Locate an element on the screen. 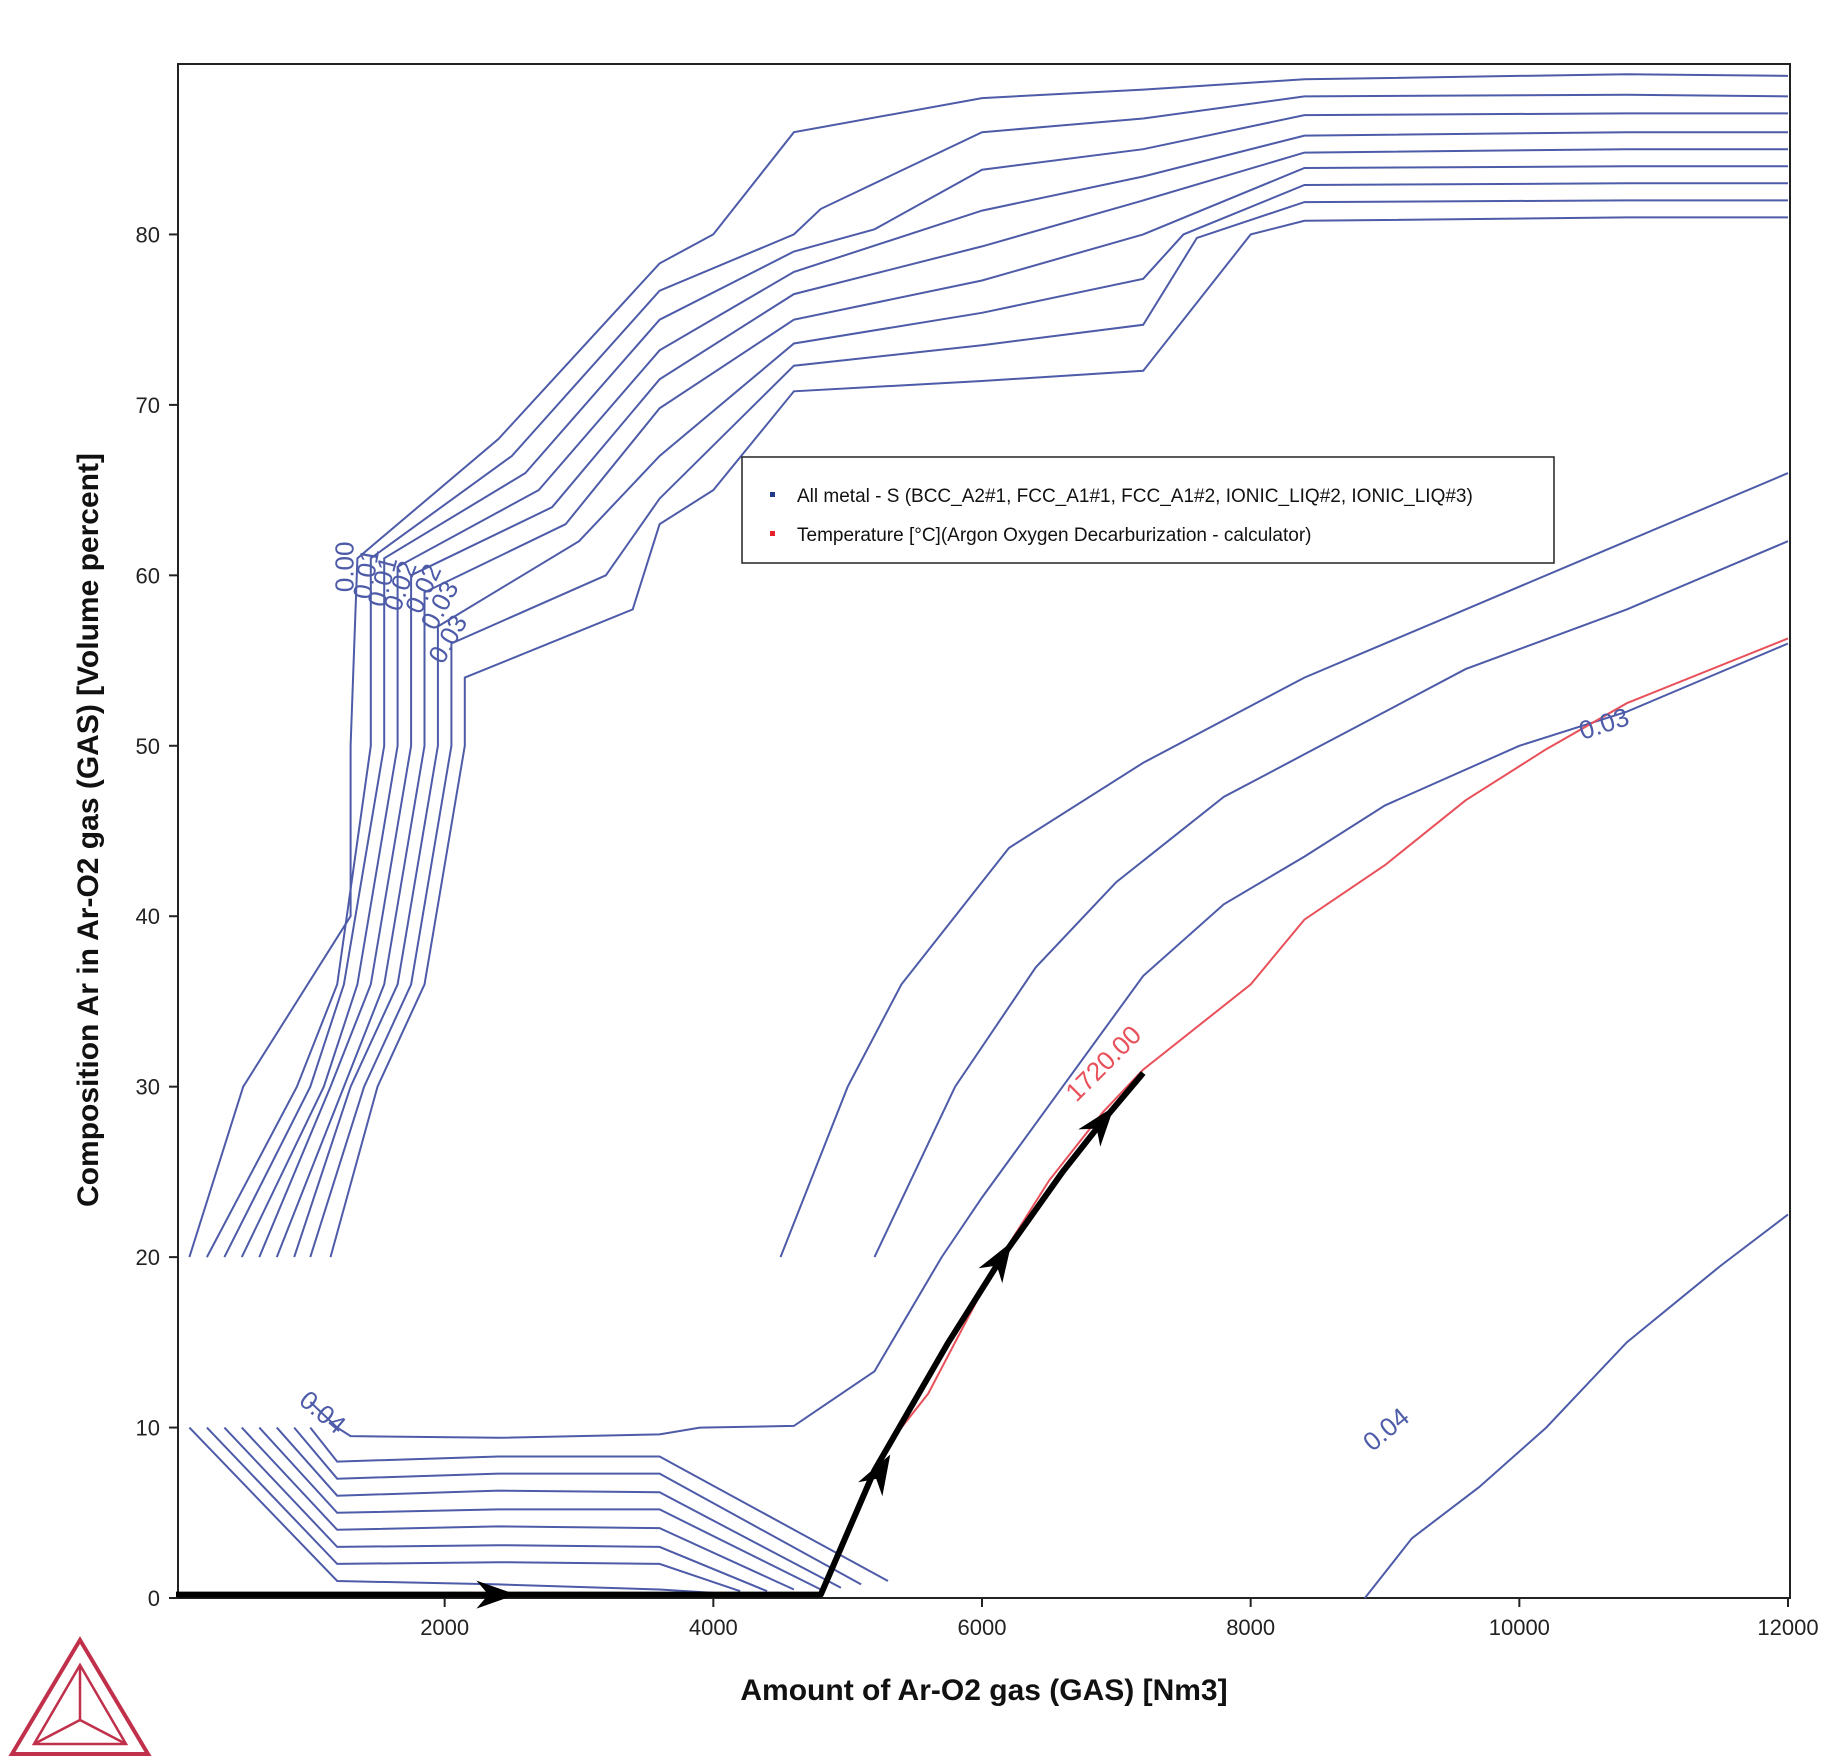  y-axis: 0 10 20 30 40 50 60 70 80 is located at coordinates (157, 916).